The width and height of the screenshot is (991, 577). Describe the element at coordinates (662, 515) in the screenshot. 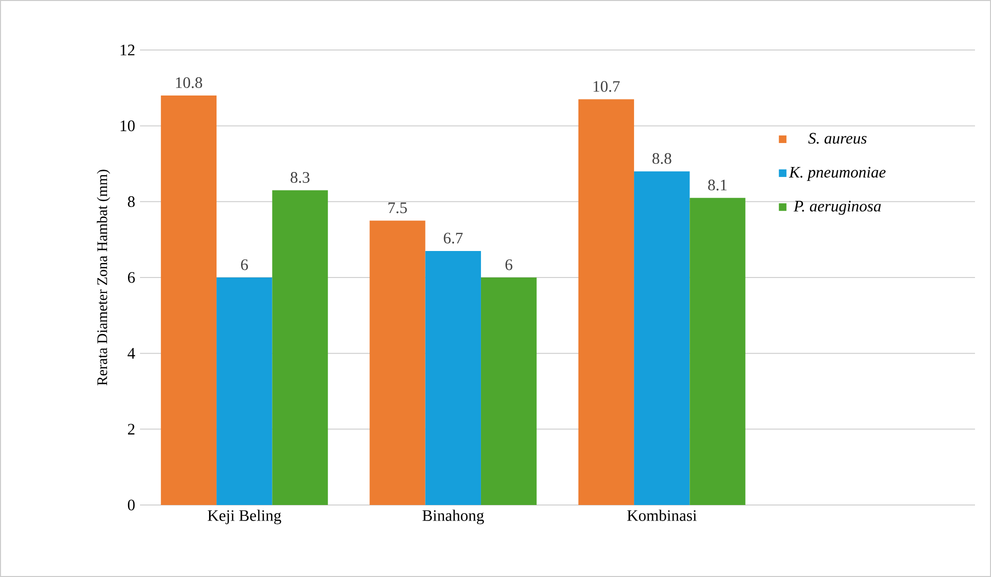

I see `x-tick-label: Kombinasi` at that location.